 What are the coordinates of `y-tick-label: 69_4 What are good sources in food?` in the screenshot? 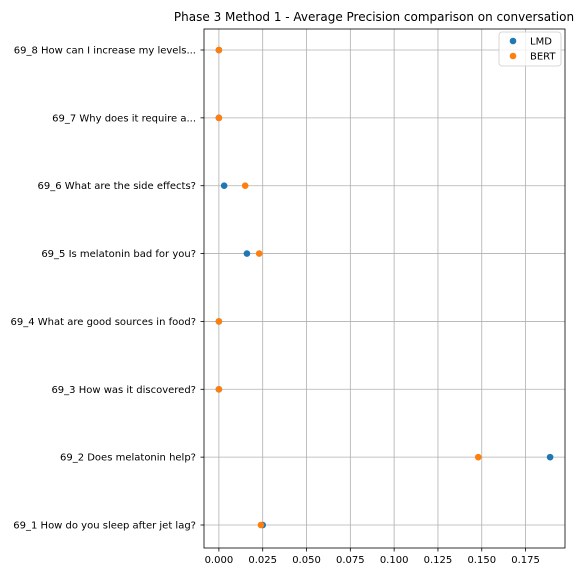 It's located at (103, 322).